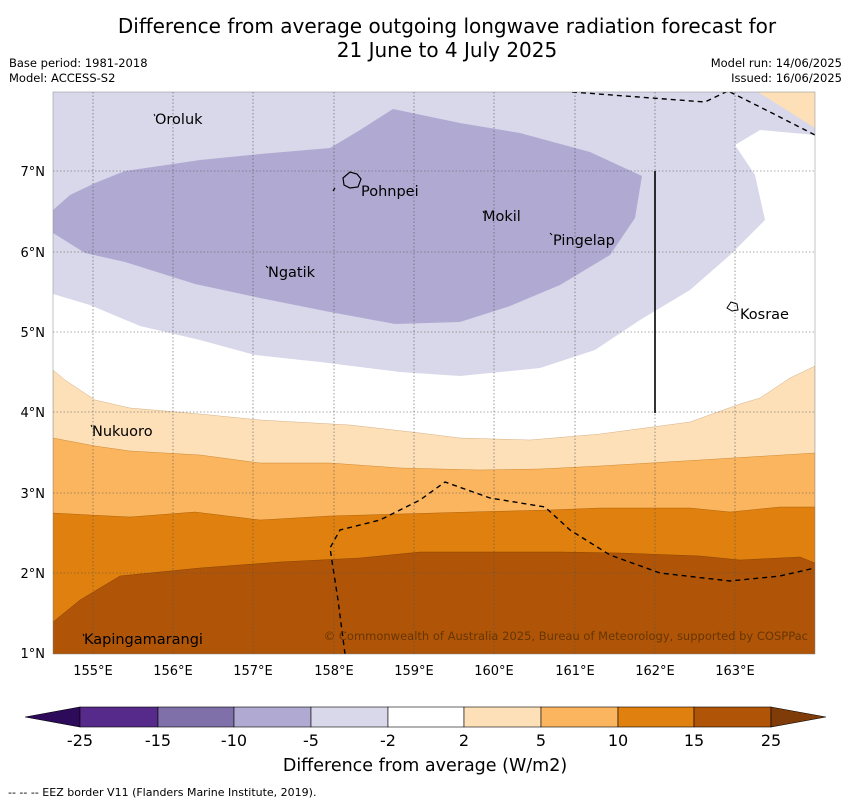  I want to click on x-tick-label: 159°E, so click(414, 671).